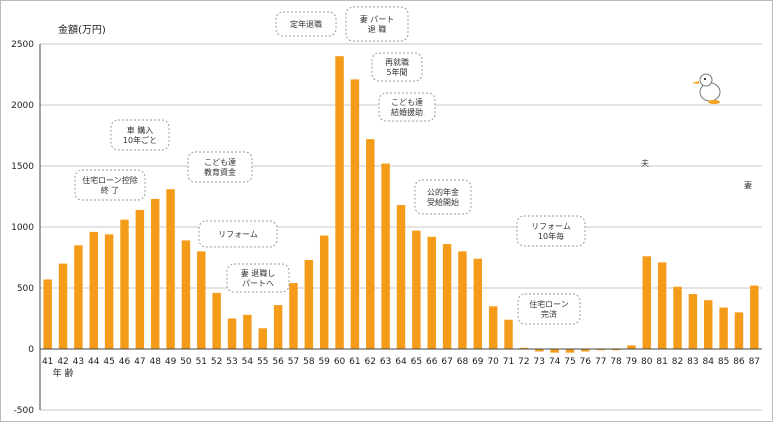  I want to click on x-tick-label: 65, so click(416, 362).